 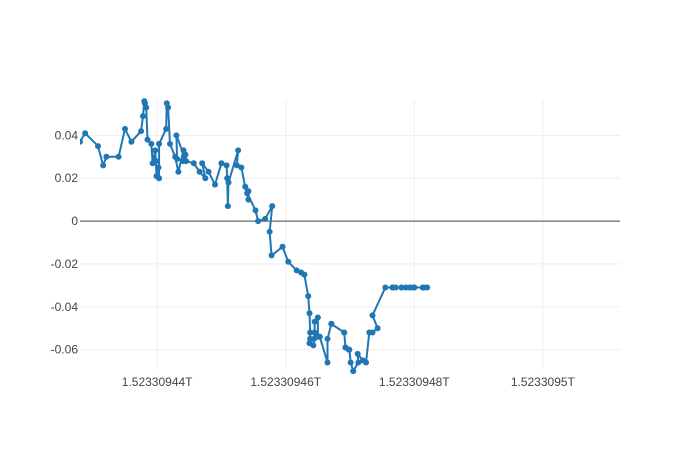 What do you see at coordinates (67, 178) in the screenshot?
I see `y-tick-label: 0.02` at bounding box center [67, 178].